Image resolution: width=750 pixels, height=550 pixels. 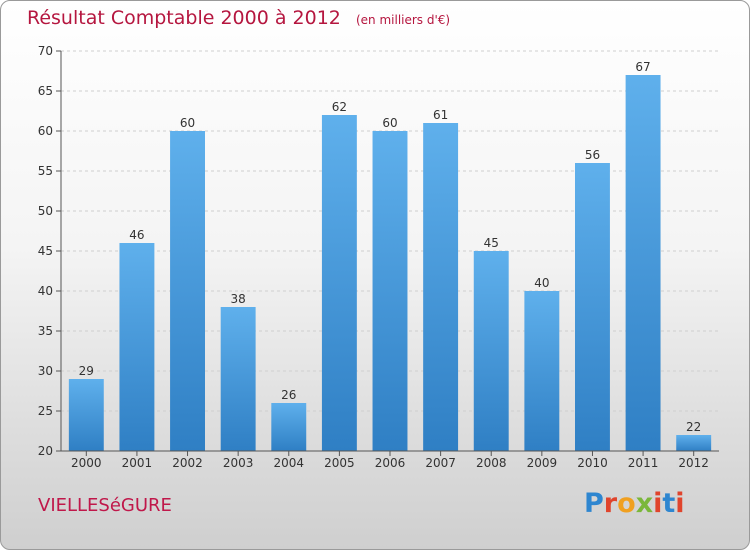 I want to click on logo-letter: x, so click(x=644, y=503).